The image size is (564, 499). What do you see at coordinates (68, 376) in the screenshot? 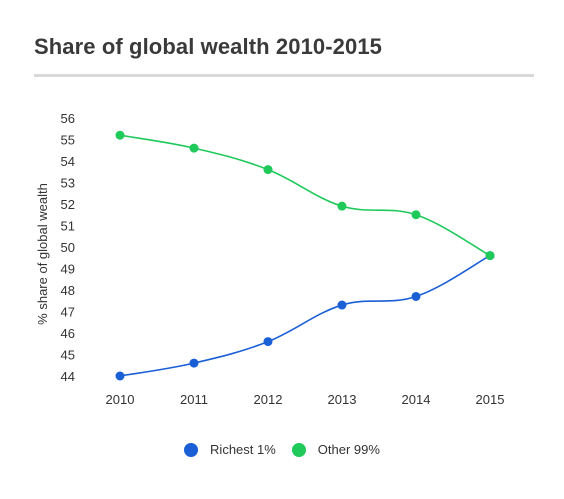
I see `y-tick-label: 44` at bounding box center [68, 376].